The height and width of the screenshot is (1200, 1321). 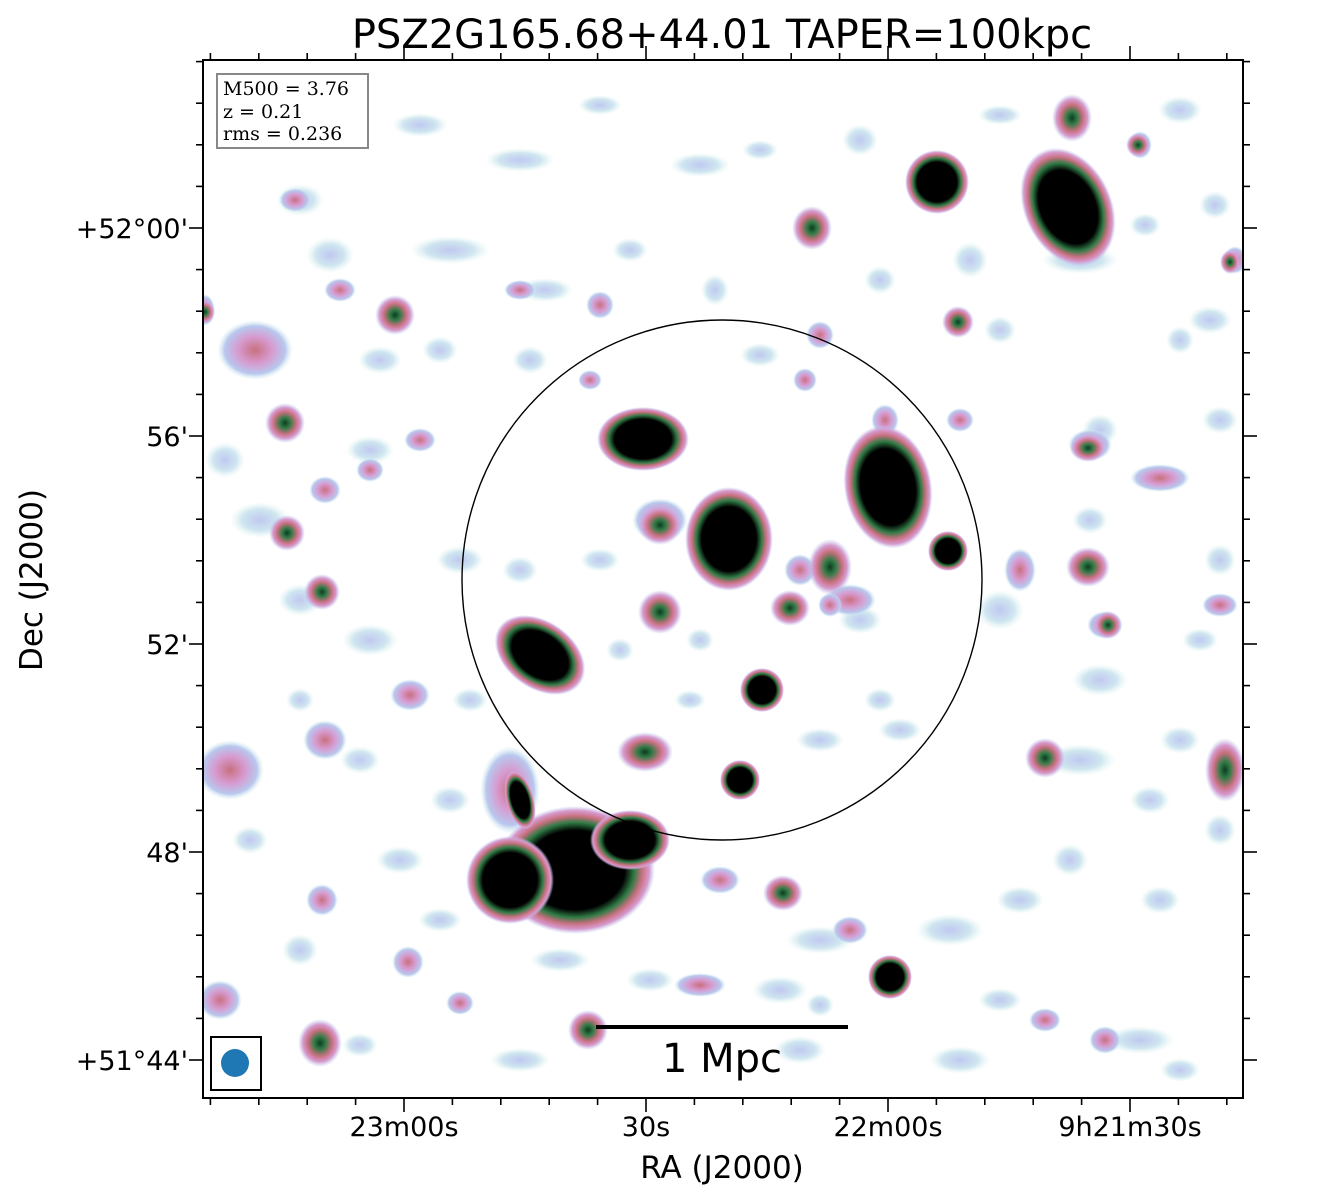 I want to click on chart-title: PSZ2G165.68+44.01 TAPER=100kpc, so click(x=722, y=35).